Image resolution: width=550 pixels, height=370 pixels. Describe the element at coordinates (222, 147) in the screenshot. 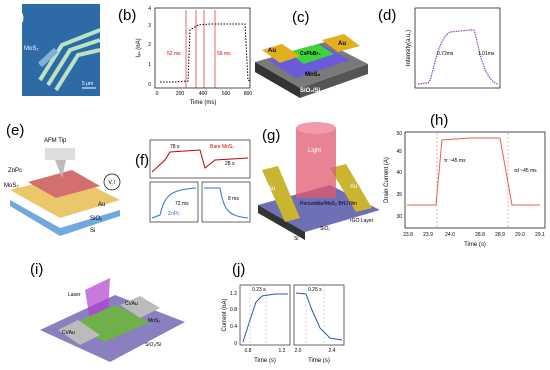

I see `text: Bare MoS₂` at that location.